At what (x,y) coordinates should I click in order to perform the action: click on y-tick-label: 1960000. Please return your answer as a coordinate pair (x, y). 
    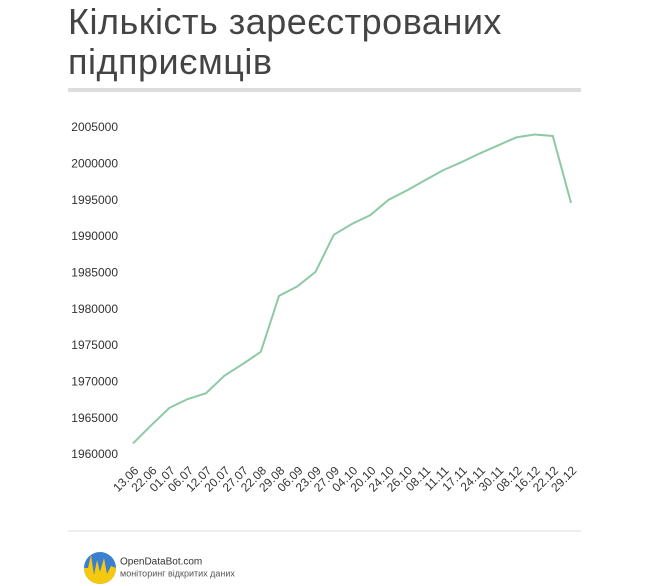
    Looking at the image, I should click on (94, 454).